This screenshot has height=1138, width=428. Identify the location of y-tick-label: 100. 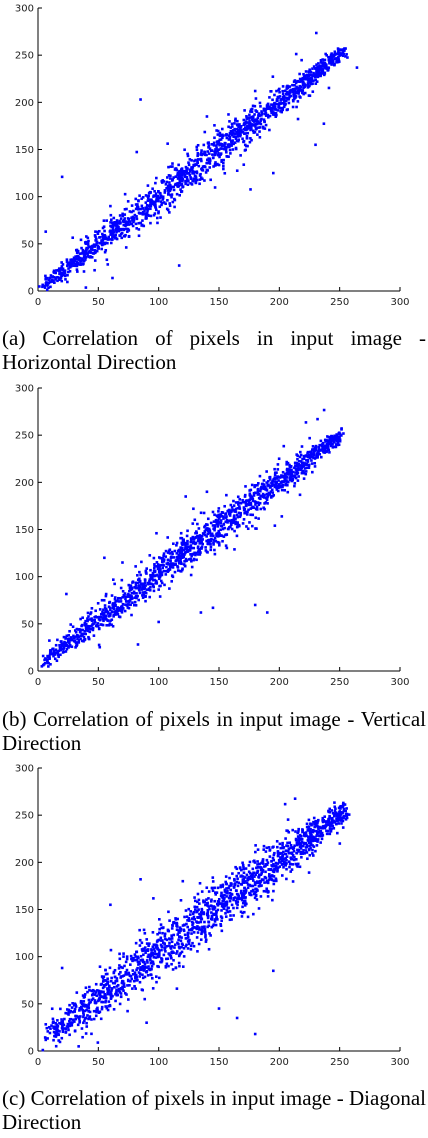
(24, 197).